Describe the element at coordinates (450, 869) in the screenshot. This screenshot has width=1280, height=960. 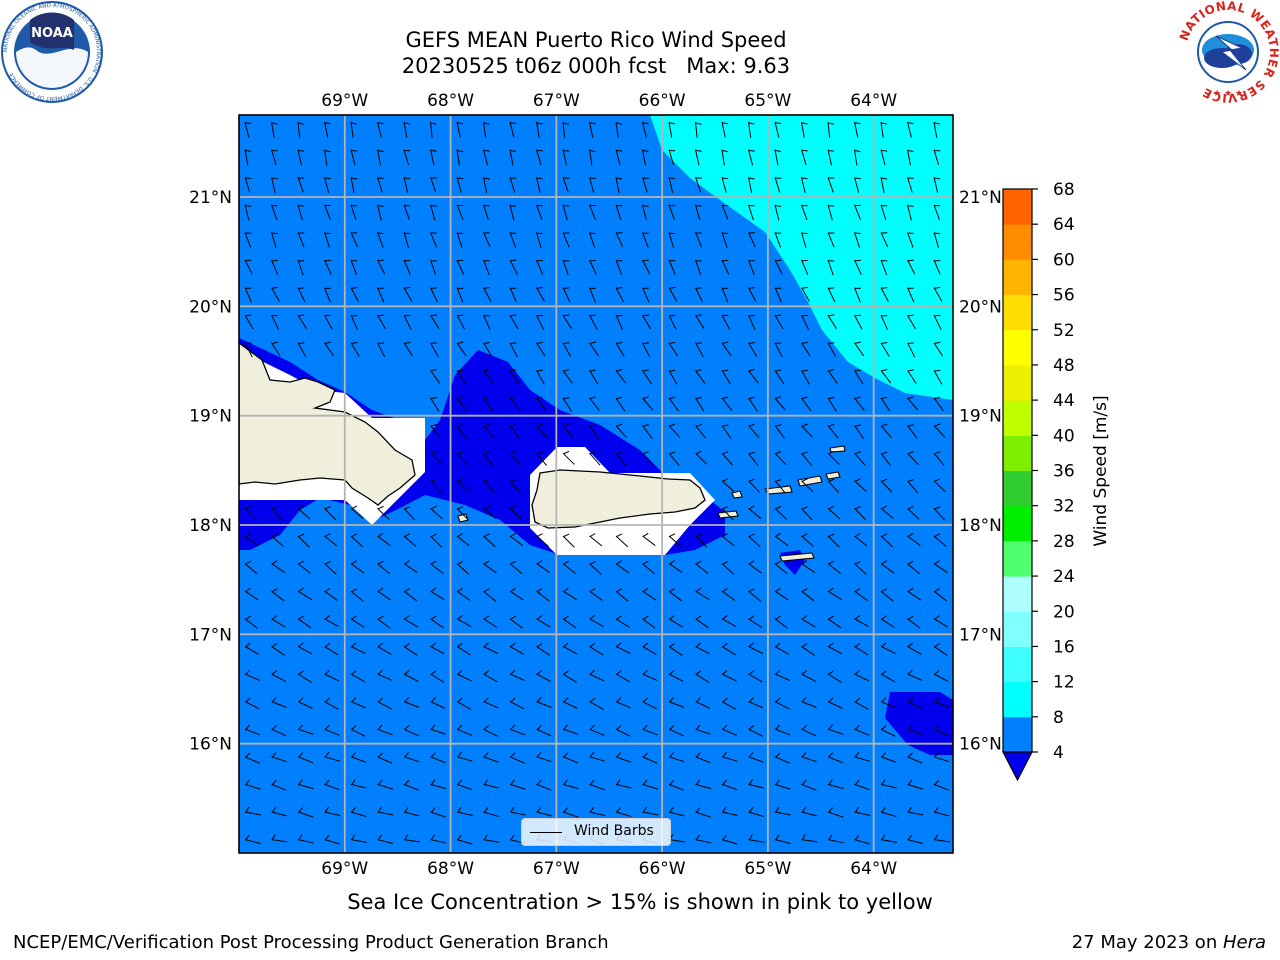
I see `lon-tick-label-bottom: 68°W` at that location.